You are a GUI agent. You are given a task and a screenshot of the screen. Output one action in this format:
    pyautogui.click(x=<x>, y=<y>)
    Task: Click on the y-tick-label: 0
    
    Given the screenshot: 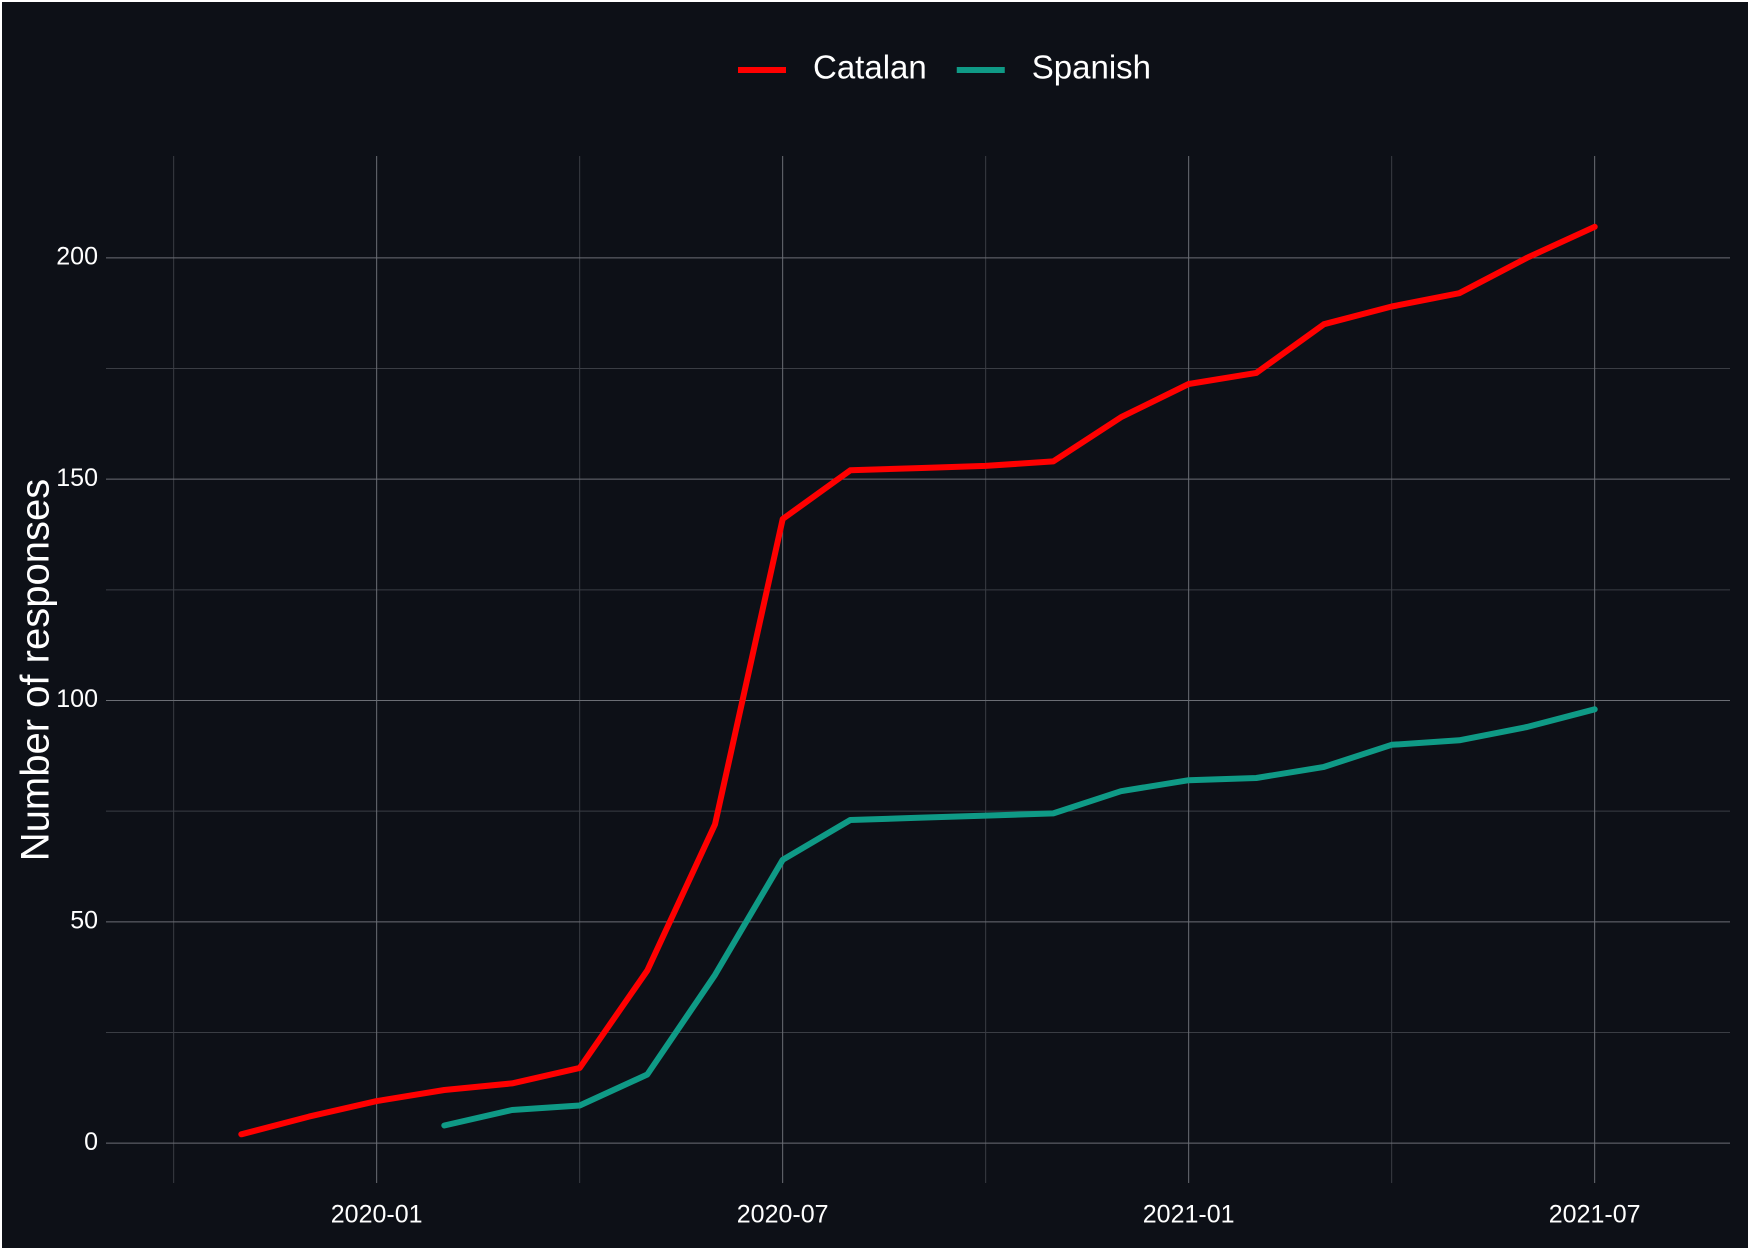 What is the action you would take?
    pyautogui.click(x=91, y=1142)
    